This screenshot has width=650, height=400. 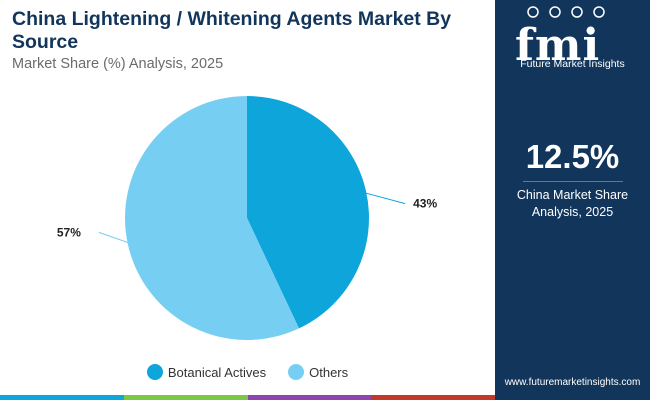 What do you see at coordinates (384, 198) in the screenshot?
I see `leader-line-botanical-actives` at bounding box center [384, 198].